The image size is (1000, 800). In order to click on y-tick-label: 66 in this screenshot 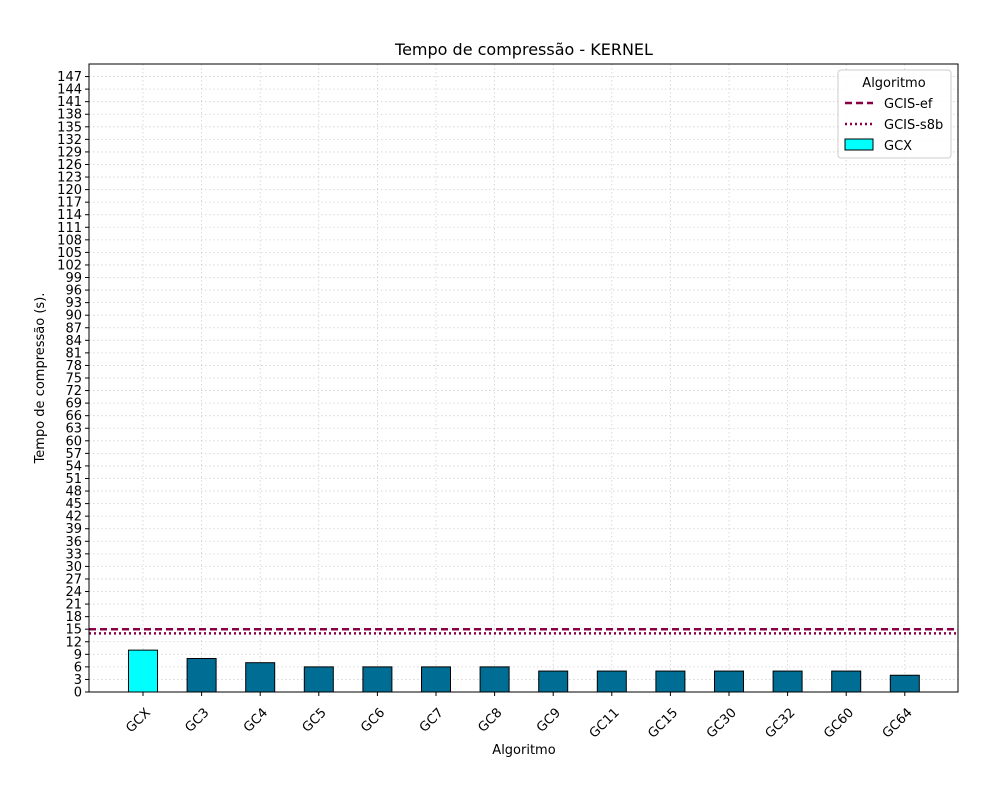, I will do `click(73, 416)`.